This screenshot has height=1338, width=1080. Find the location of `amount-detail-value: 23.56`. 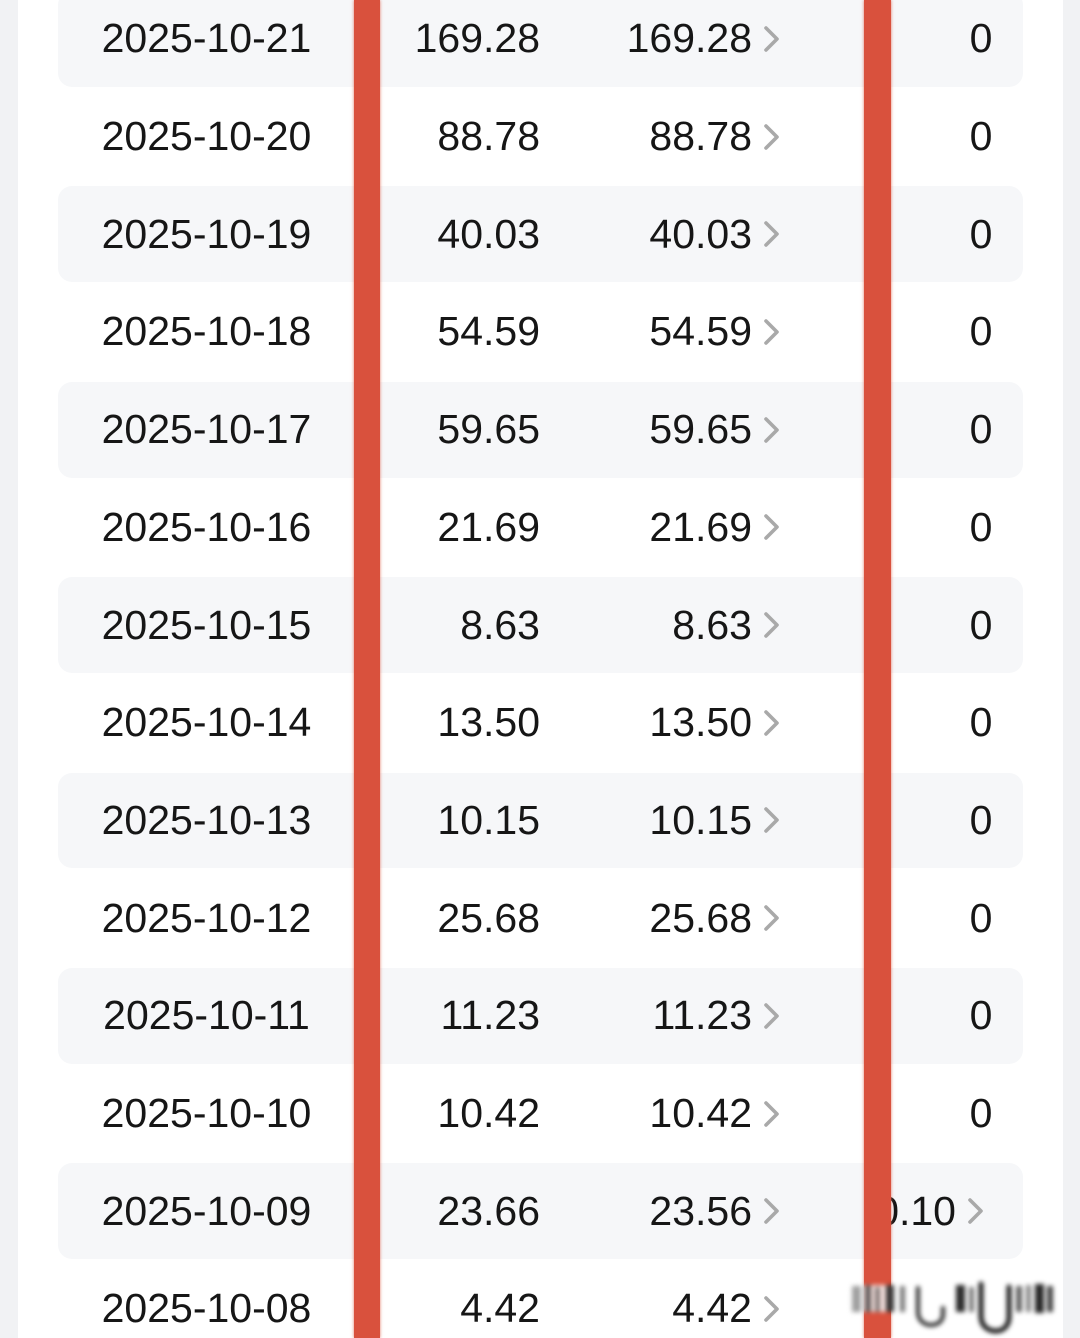

amount-detail-value: 23.56 is located at coordinates (700, 1210).